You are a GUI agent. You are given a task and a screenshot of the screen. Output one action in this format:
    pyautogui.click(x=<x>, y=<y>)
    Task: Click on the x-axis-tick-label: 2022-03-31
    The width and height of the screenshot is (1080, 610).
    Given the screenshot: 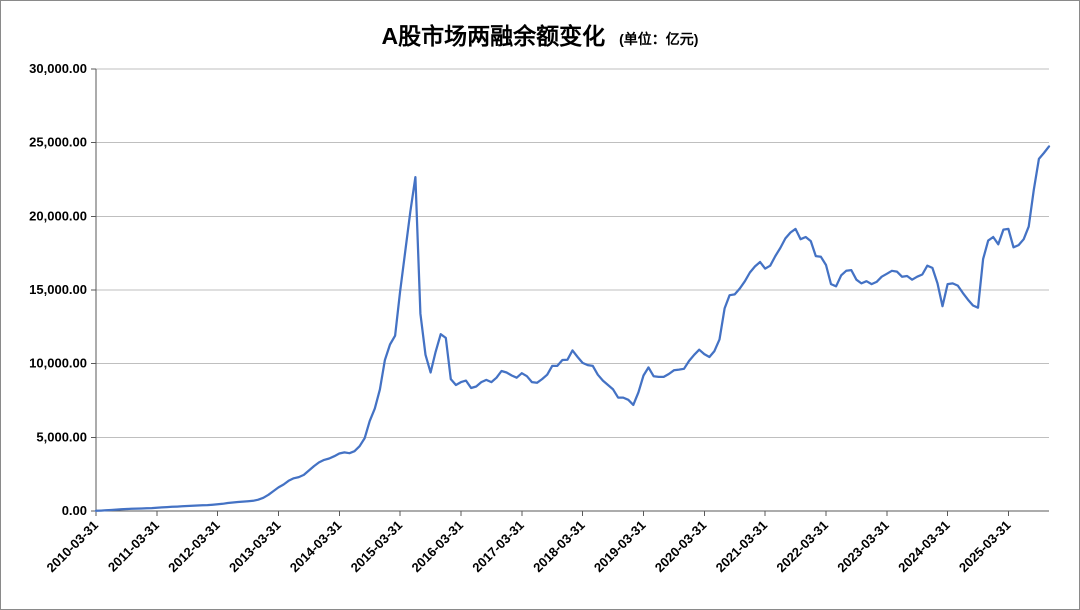 What is the action you would take?
    pyautogui.click(x=802, y=547)
    